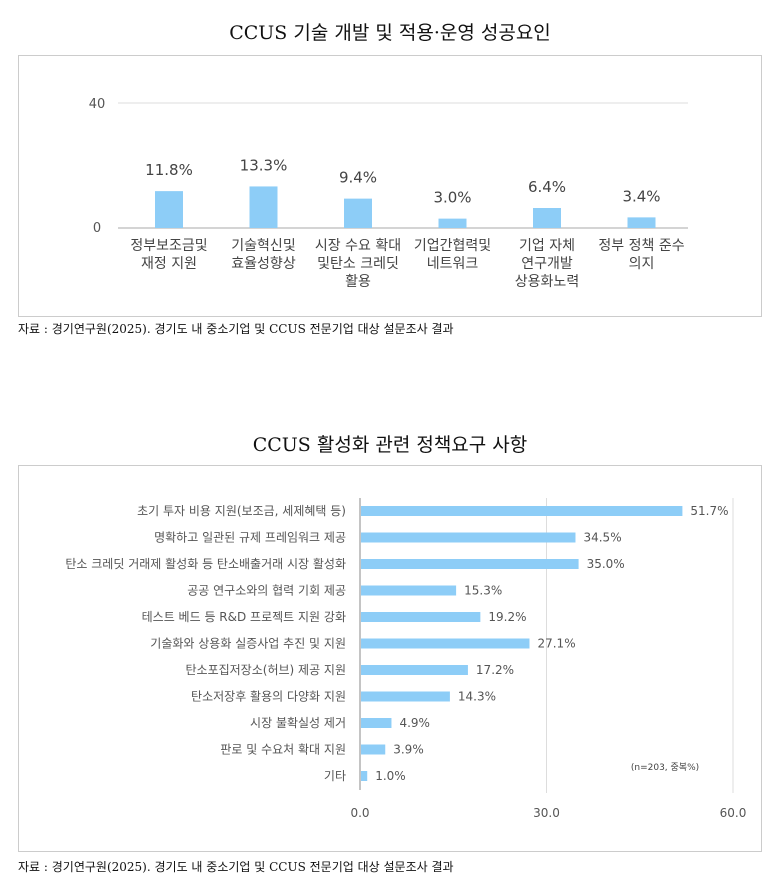 The width and height of the screenshot is (780, 888). What do you see at coordinates (556, 644) in the screenshot?
I see `data-label: 27.1%` at bounding box center [556, 644].